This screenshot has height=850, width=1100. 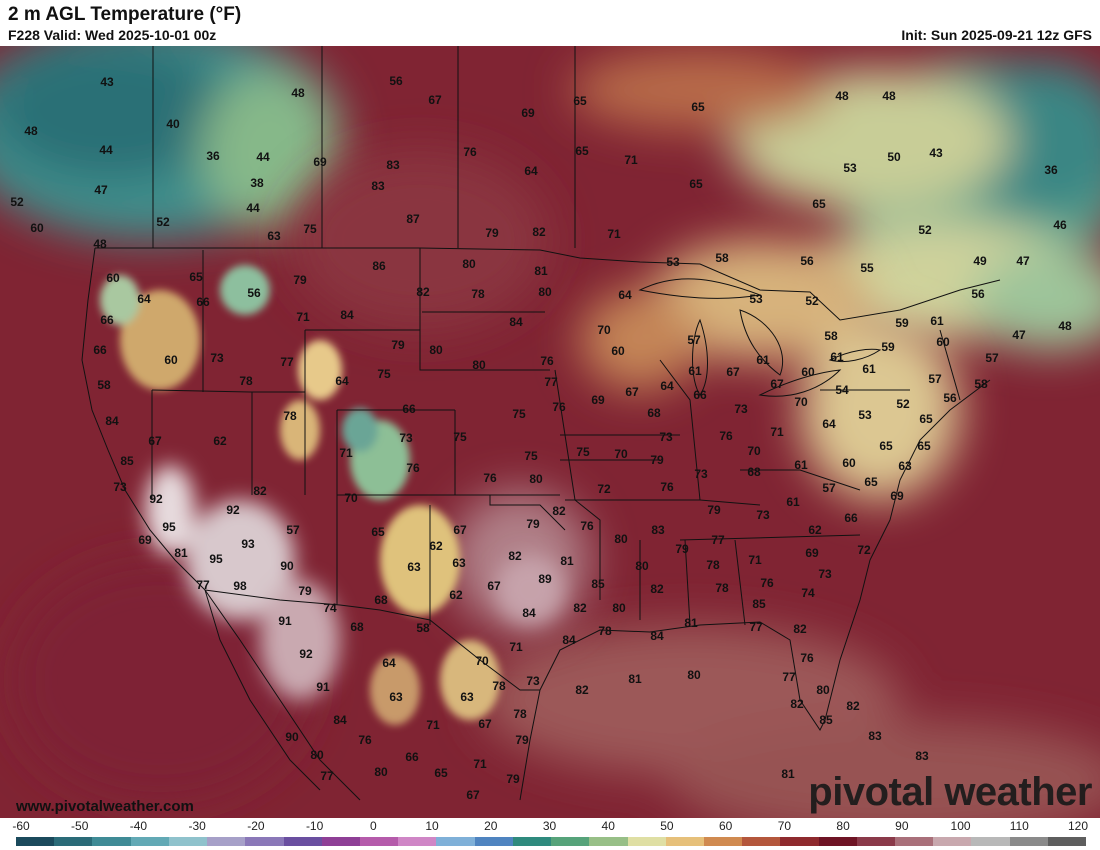 I want to click on legend-color-bar, so click(x=551, y=841).